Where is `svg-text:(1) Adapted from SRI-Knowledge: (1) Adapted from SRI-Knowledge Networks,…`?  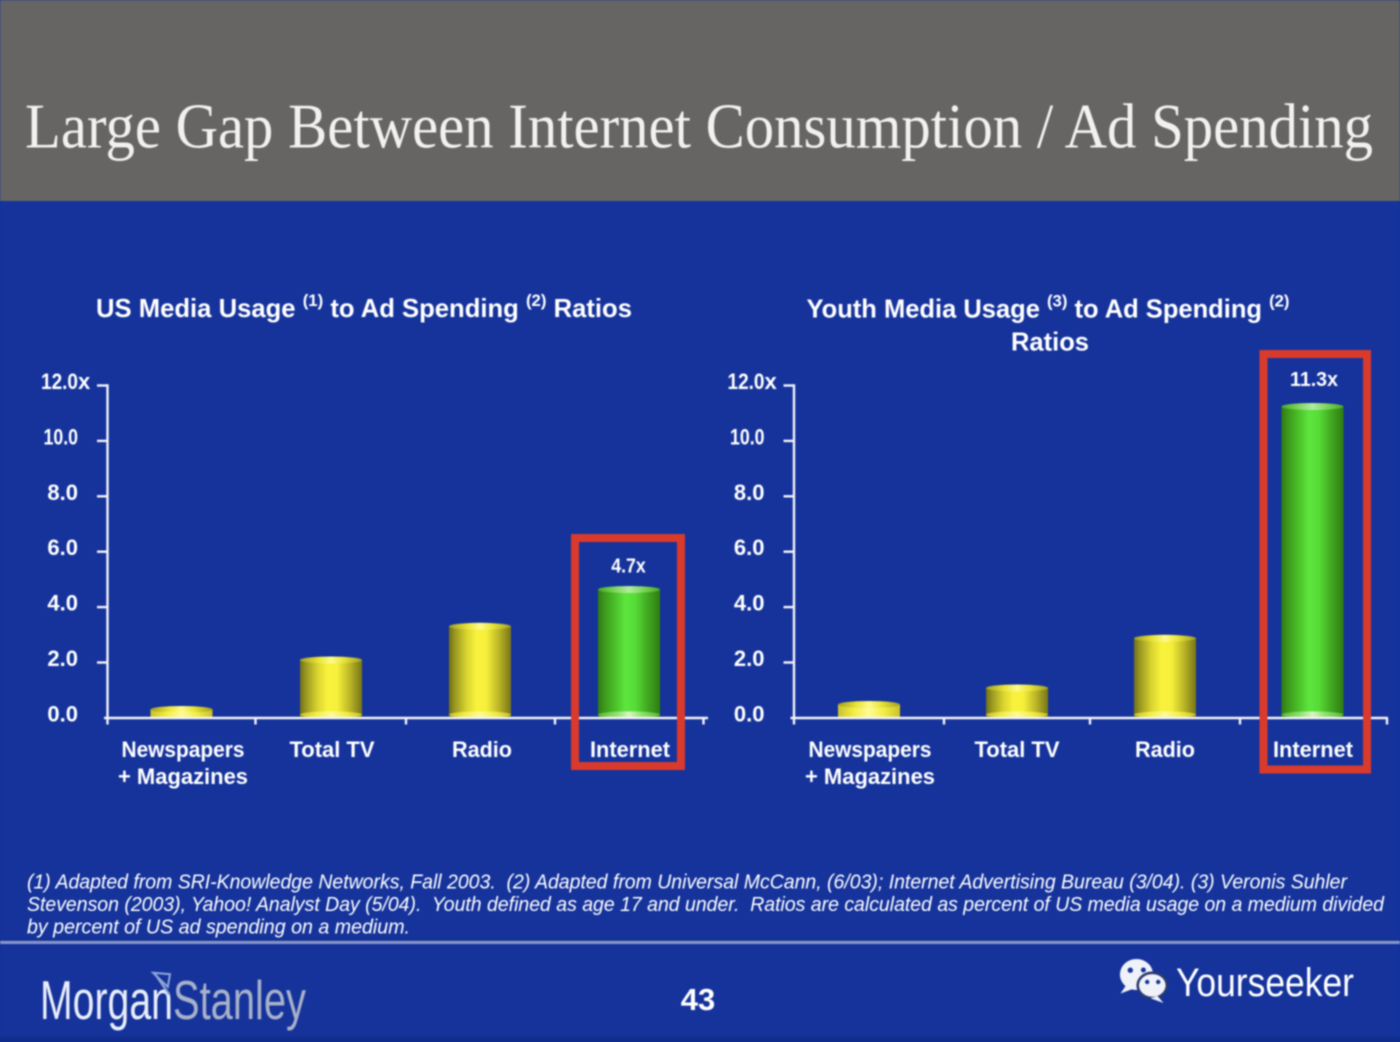
svg-text:(1) Adapted from SRI-Knowledge: (1) Adapted from SRI-Knowledge Networks,… is located at coordinates (687, 883).